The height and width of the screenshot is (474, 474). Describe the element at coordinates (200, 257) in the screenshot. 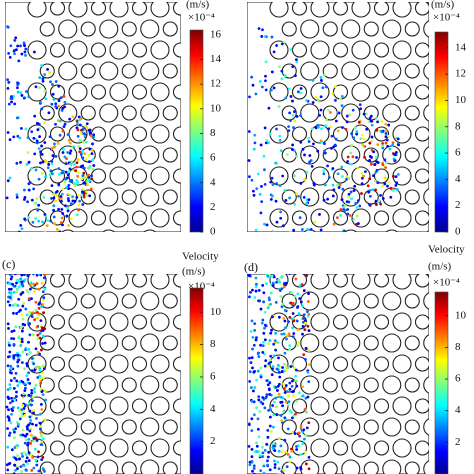

I see `colorbar-title: Velocity` at that location.